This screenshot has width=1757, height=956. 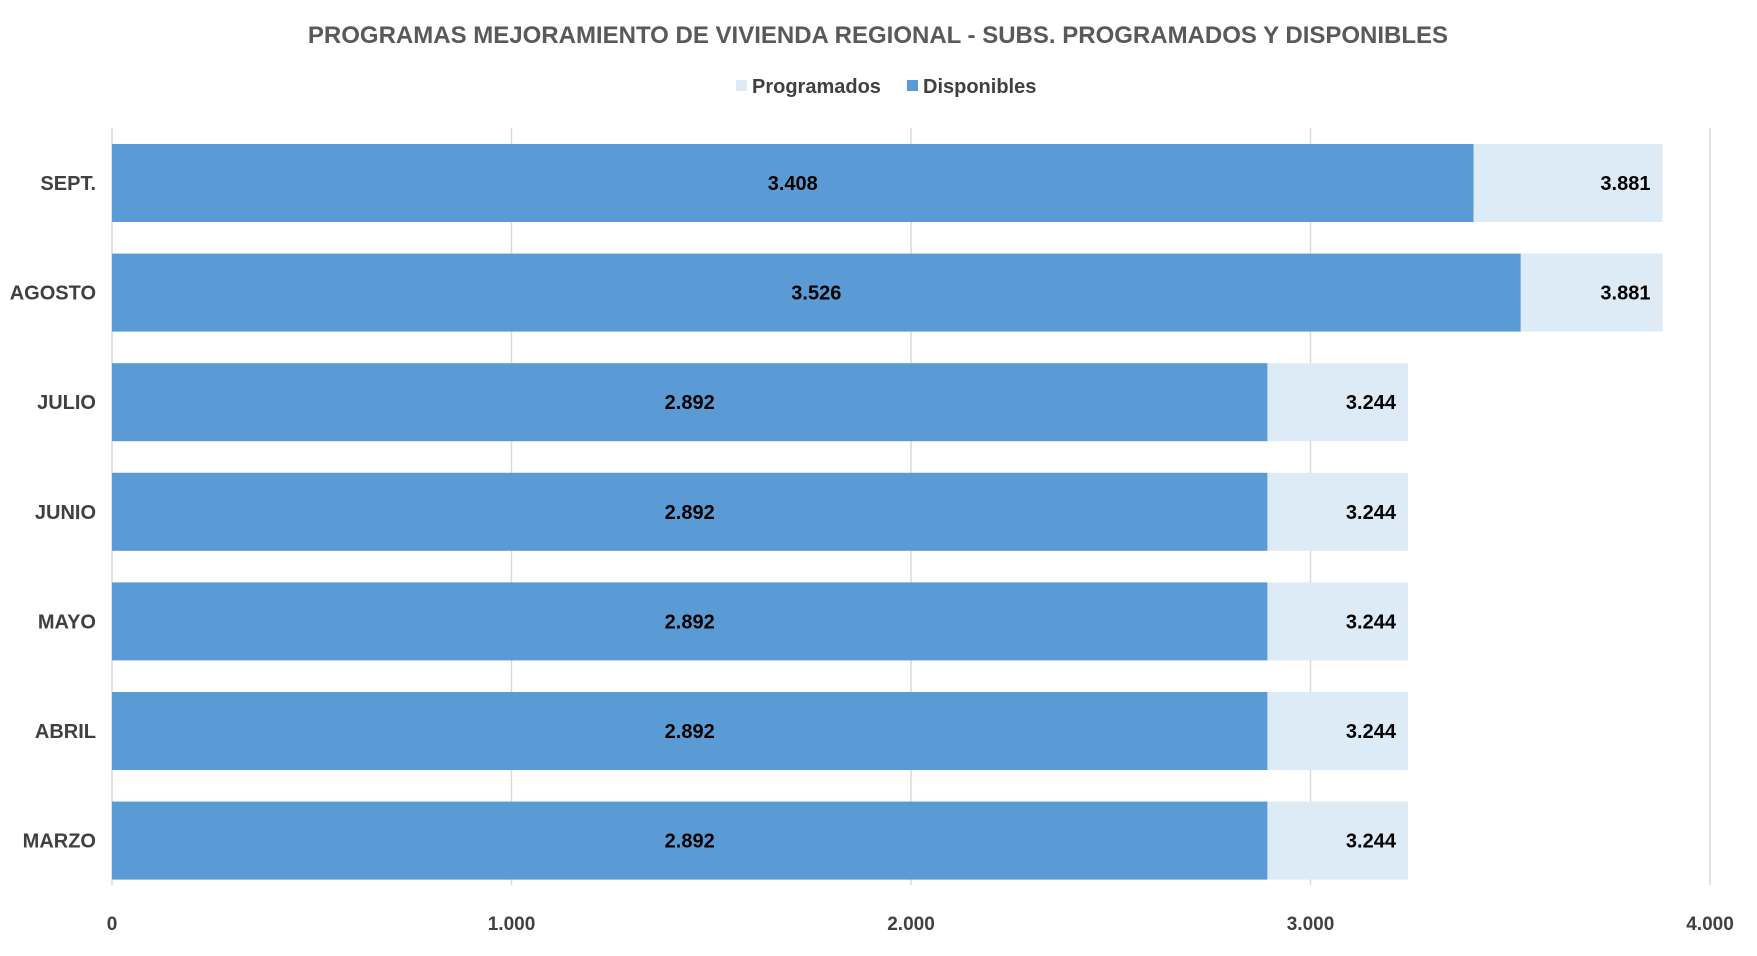 I want to click on data-label-programados-4: 3.244, so click(x=1371, y=622).